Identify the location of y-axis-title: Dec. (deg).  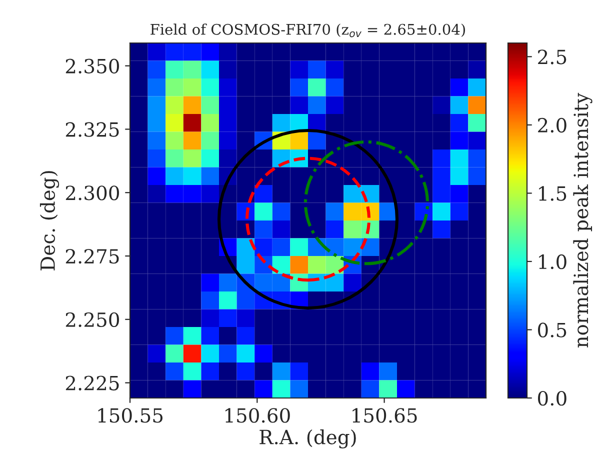
(50, 220).